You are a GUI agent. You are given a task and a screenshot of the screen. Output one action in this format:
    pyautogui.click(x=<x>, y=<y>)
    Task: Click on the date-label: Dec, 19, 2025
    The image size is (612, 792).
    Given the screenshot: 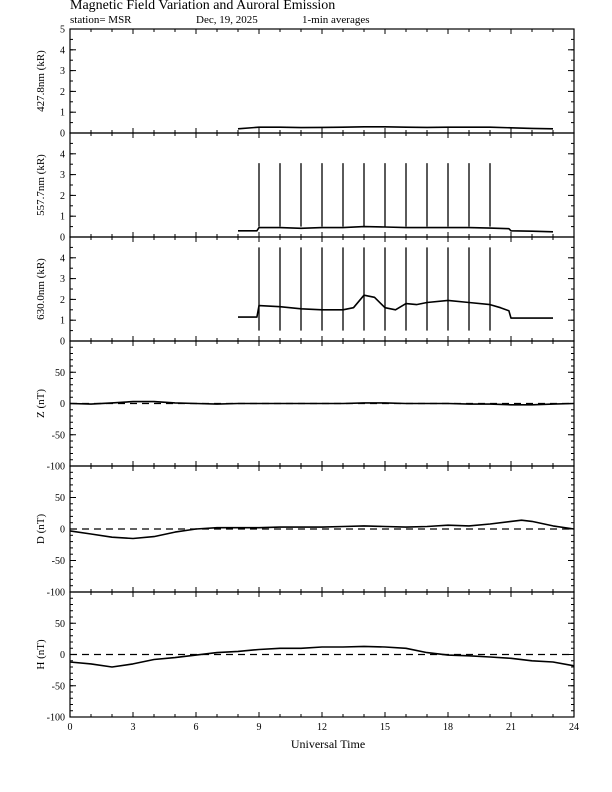 What is the action you would take?
    pyautogui.click(x=227, y=20)
    